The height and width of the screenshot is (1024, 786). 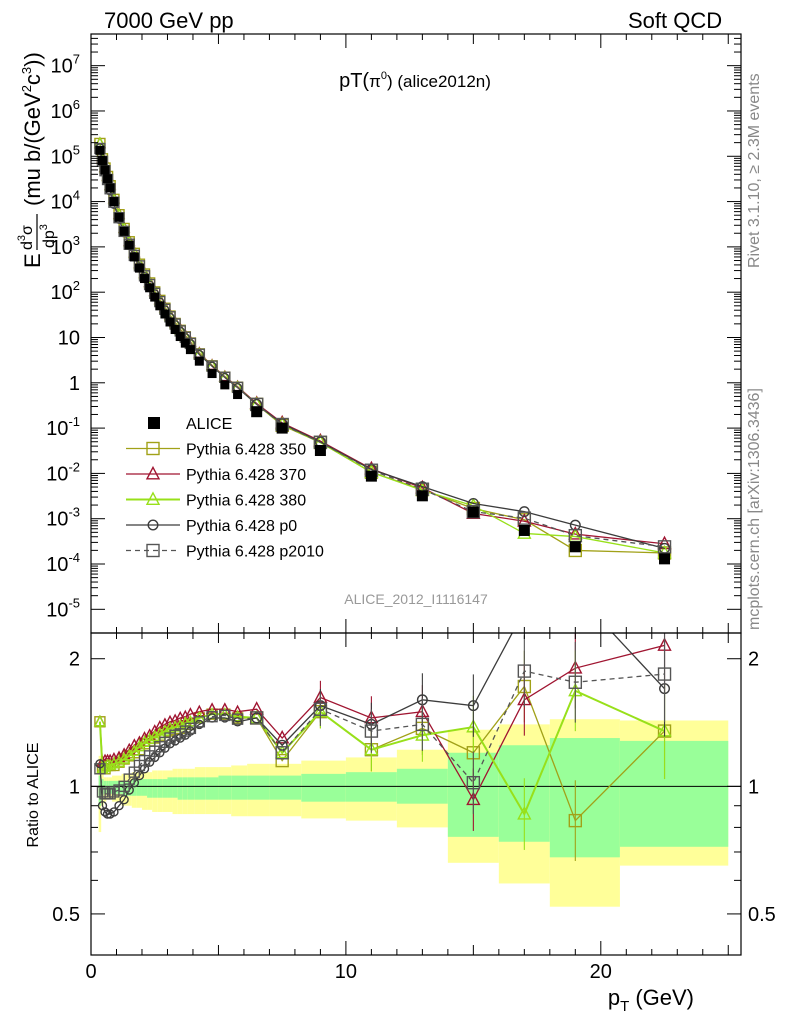 What do you see at coordinates (65, 110) in the screenshot?
I see `y-tick-label: 10⁶` at bounding box center [65, 110].